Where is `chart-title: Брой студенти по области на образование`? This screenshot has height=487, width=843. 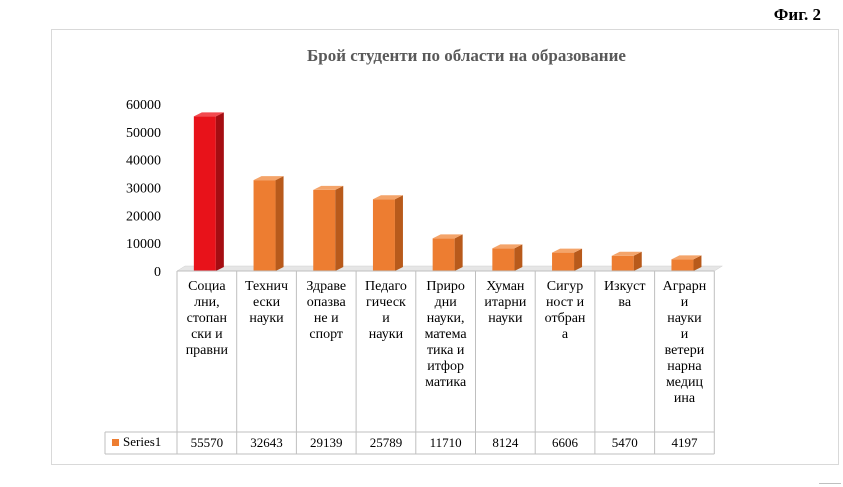 chart-title: Брой студенти по области на образование is located at coordinates (466, 55).